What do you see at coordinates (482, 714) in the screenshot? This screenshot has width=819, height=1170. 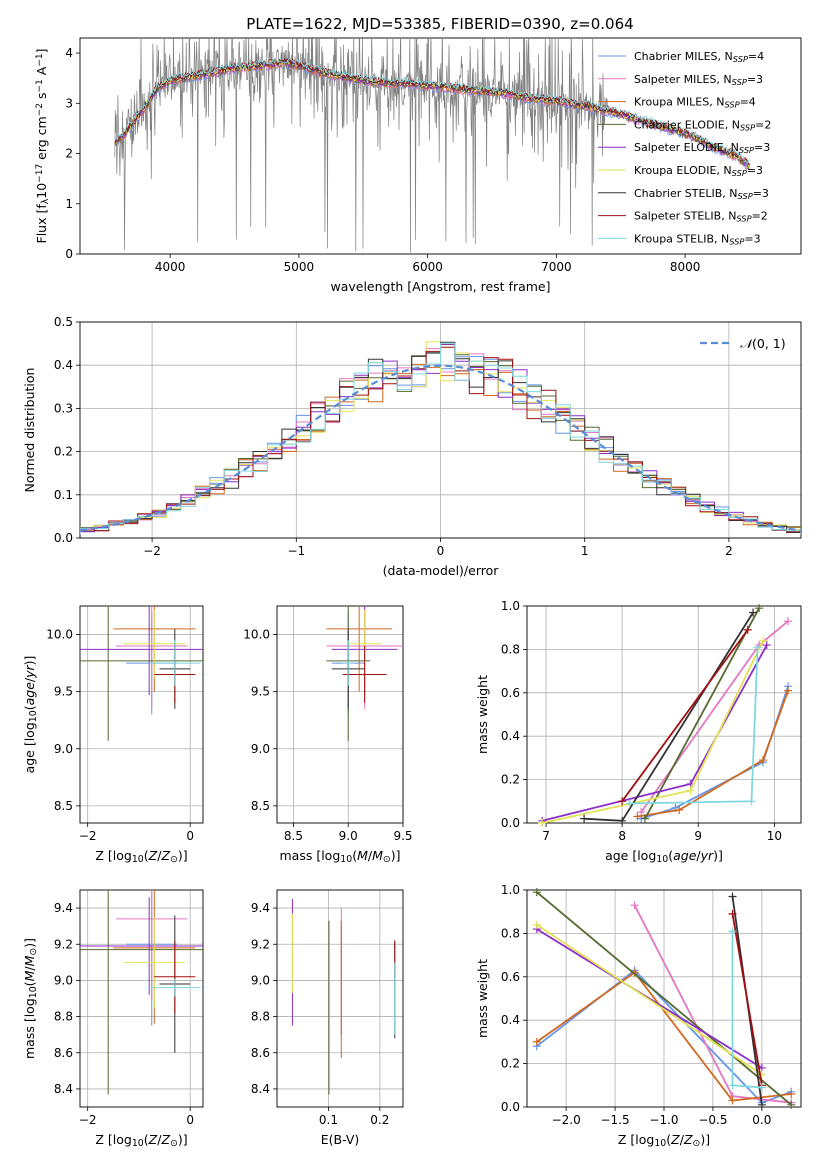 I see `massweight_vs_age-y-axis-label: mass weight` at bounding box center [482, 714].